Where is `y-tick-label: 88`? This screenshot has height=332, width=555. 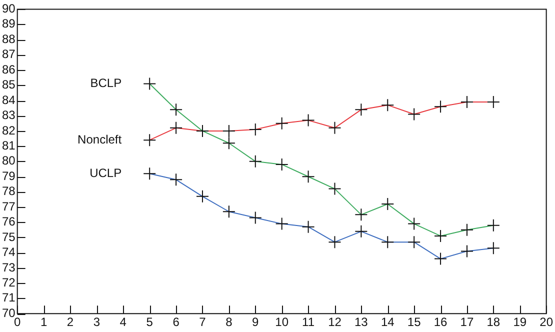 y-tick-label: 88 is located at coordinates (9, 39).